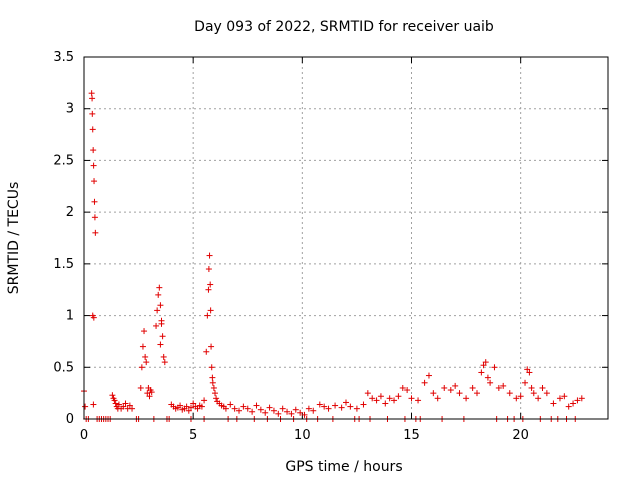 This screenshot has height=480, width=640. I want to click on y-tick-label: 0, so click(70, 419).